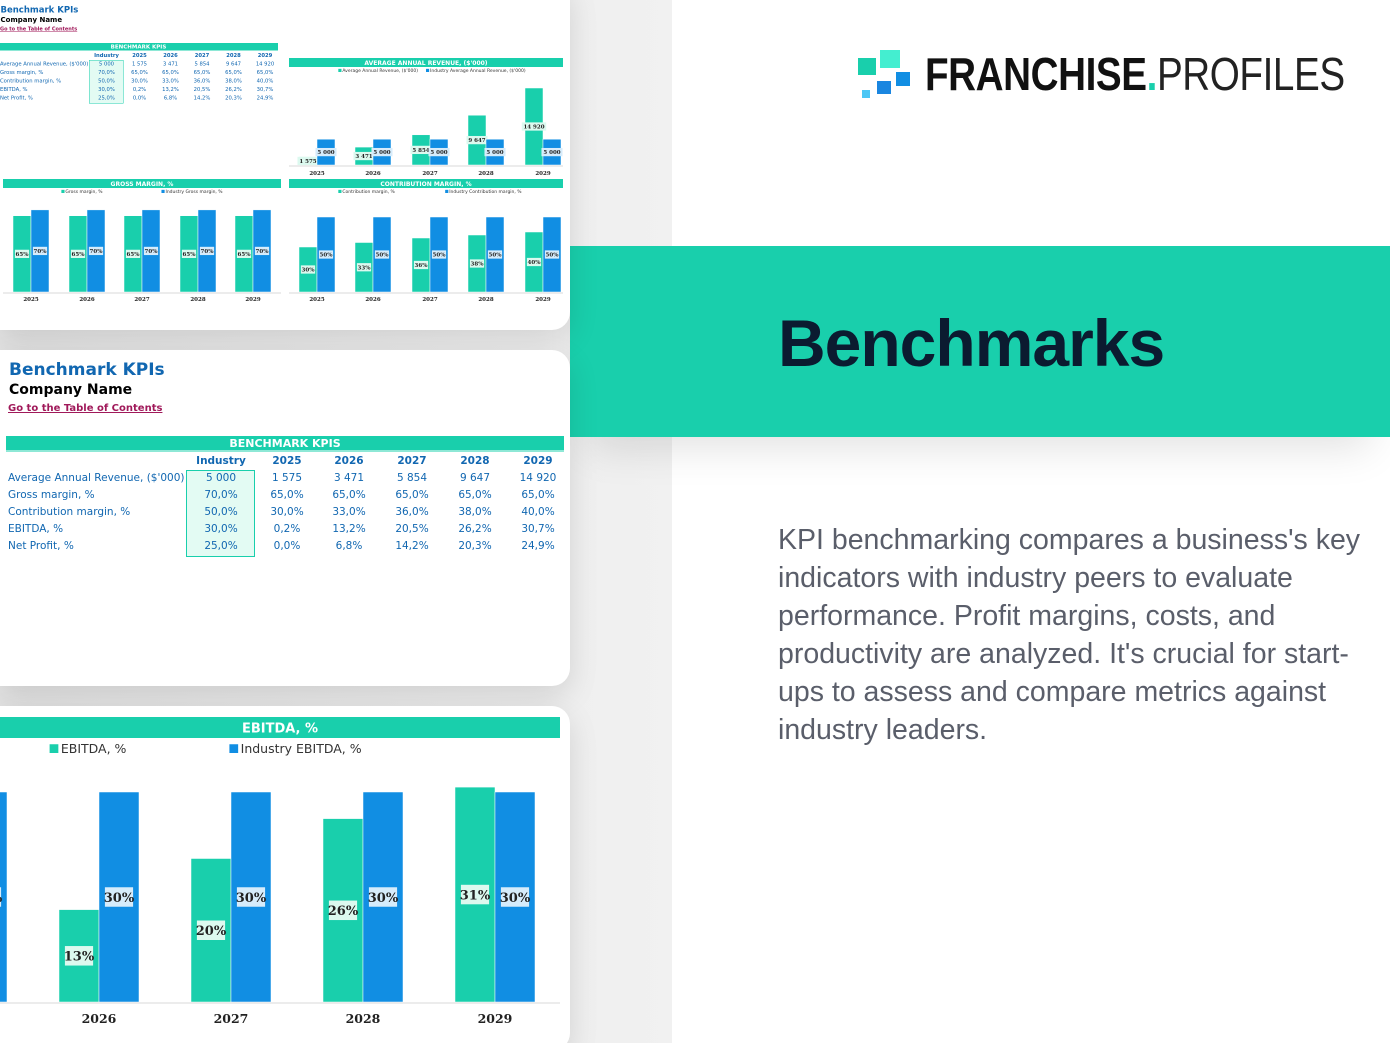  What do you see at coordinates (1250, 74) in the screenshot?
I see `brand-name-light: PROFILES` at bounding box center [1250, 74].